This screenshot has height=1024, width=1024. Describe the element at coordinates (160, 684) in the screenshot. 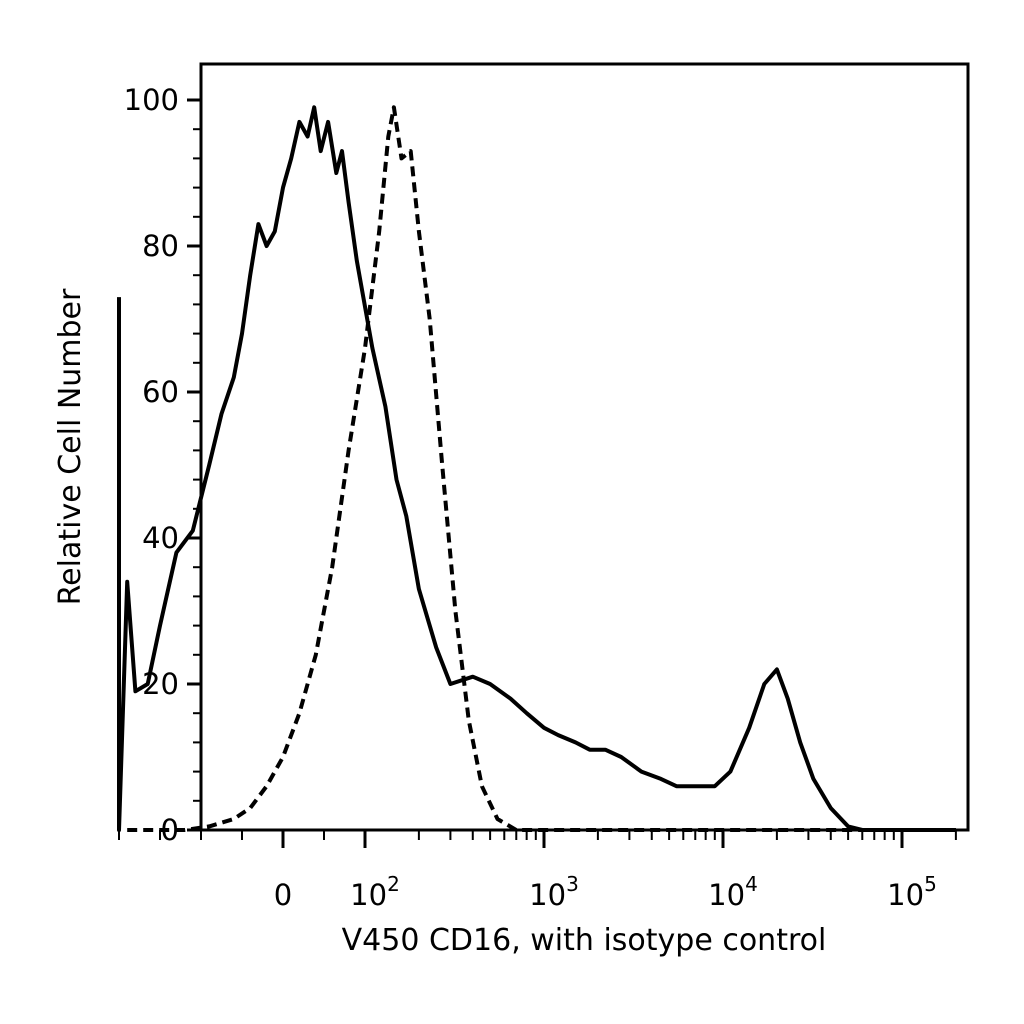

I see `y-tick-label: 20` at that location.